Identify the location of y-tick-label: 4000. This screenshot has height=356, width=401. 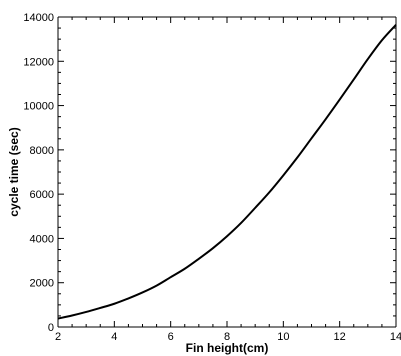
(42, 239).